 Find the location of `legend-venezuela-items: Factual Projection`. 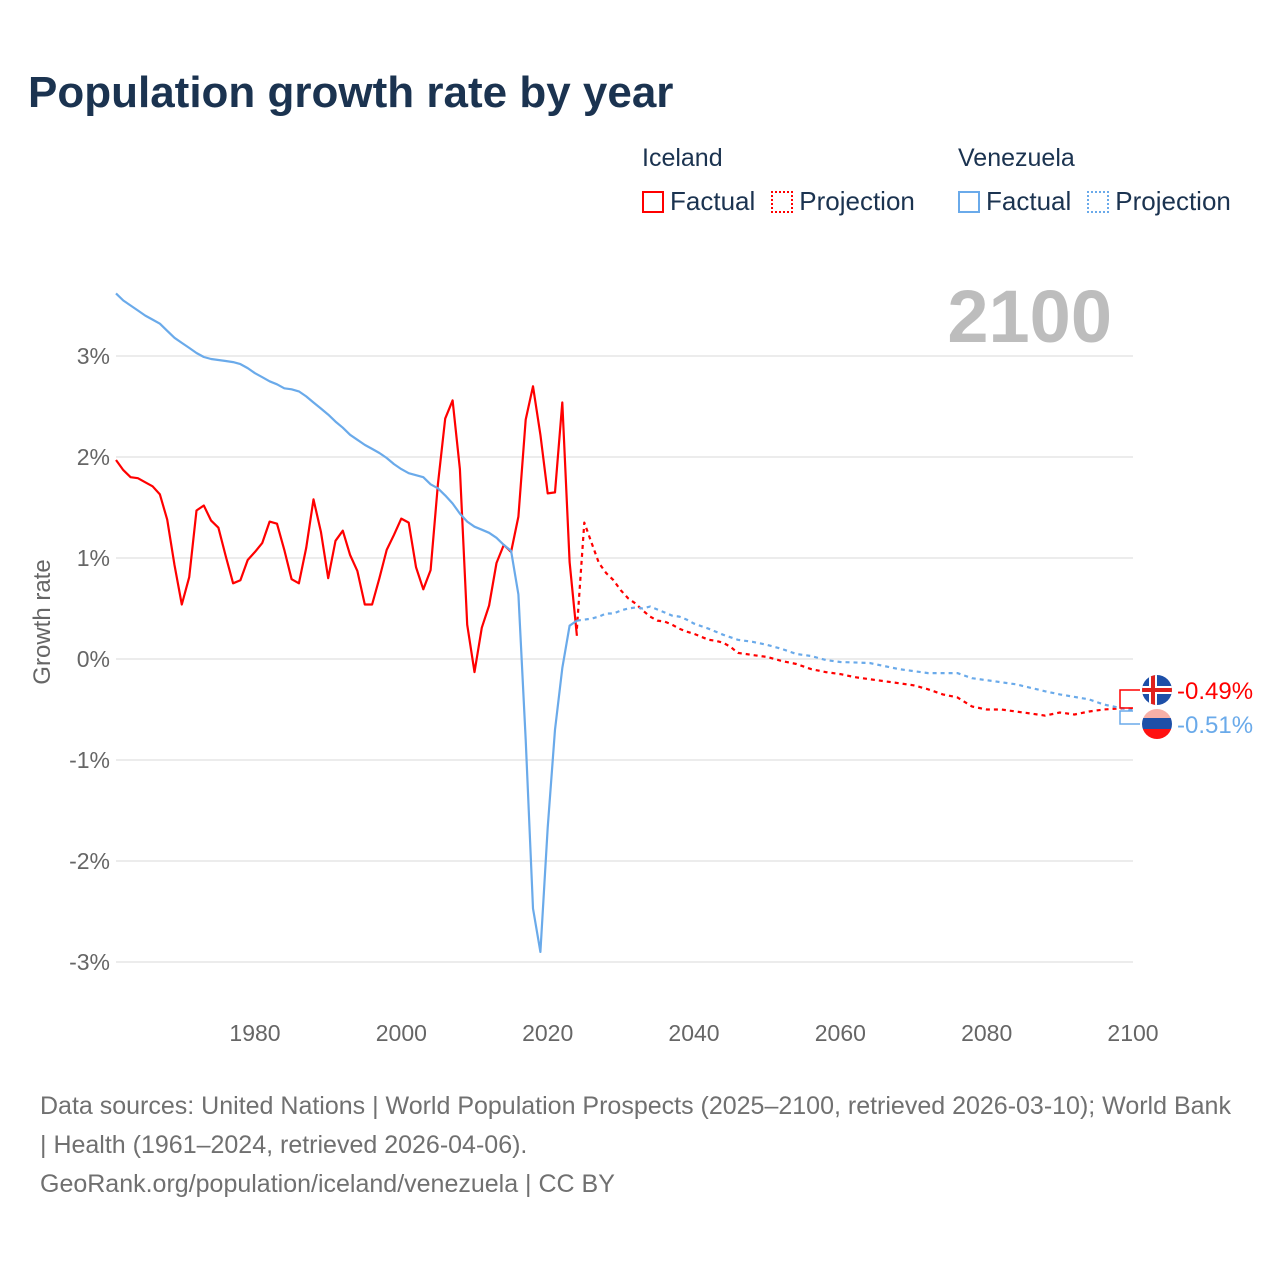

legend-venezuela-items: Factual Projection is located at coordinates (1102, 201).